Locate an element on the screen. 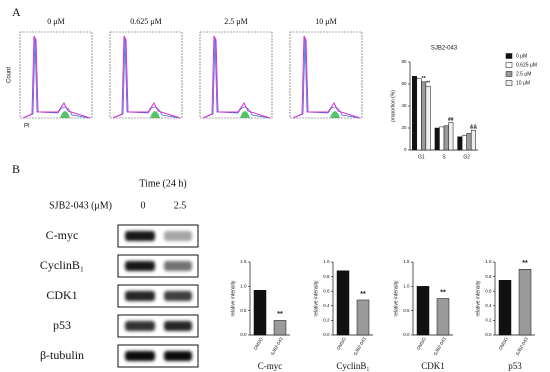 Image resolution: width=550 pixels, height=372 pixels. dose-label: 0 is located at coordinates (143, 205).